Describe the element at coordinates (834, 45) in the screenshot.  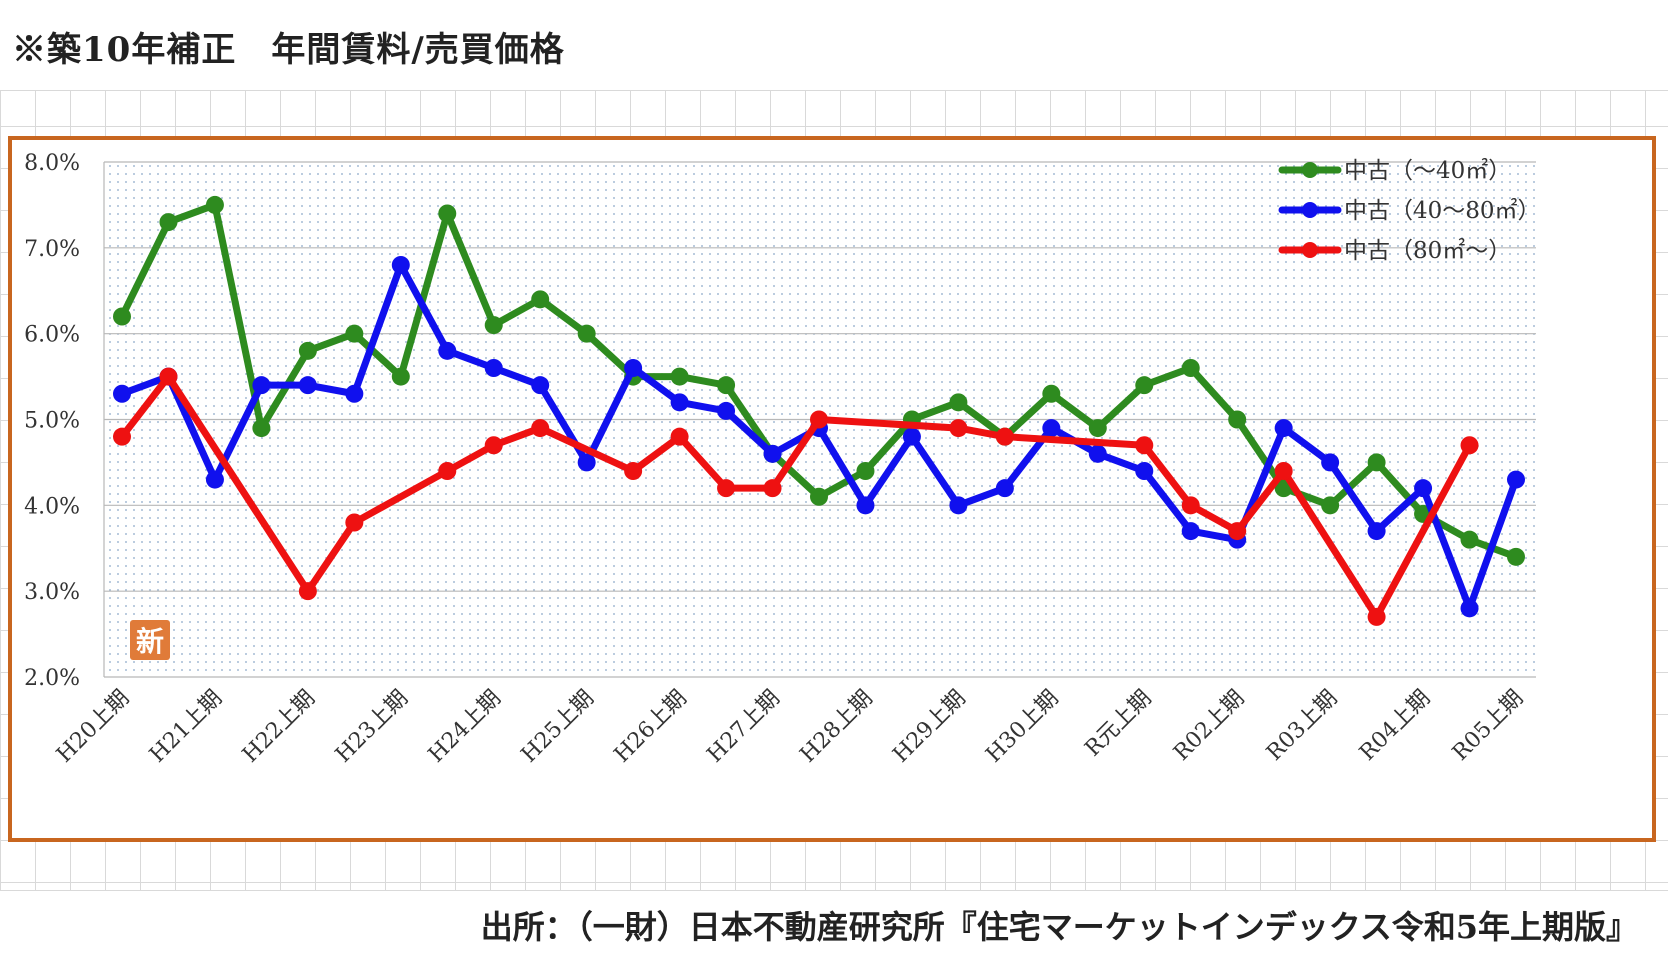
I see `title-band` at that location.